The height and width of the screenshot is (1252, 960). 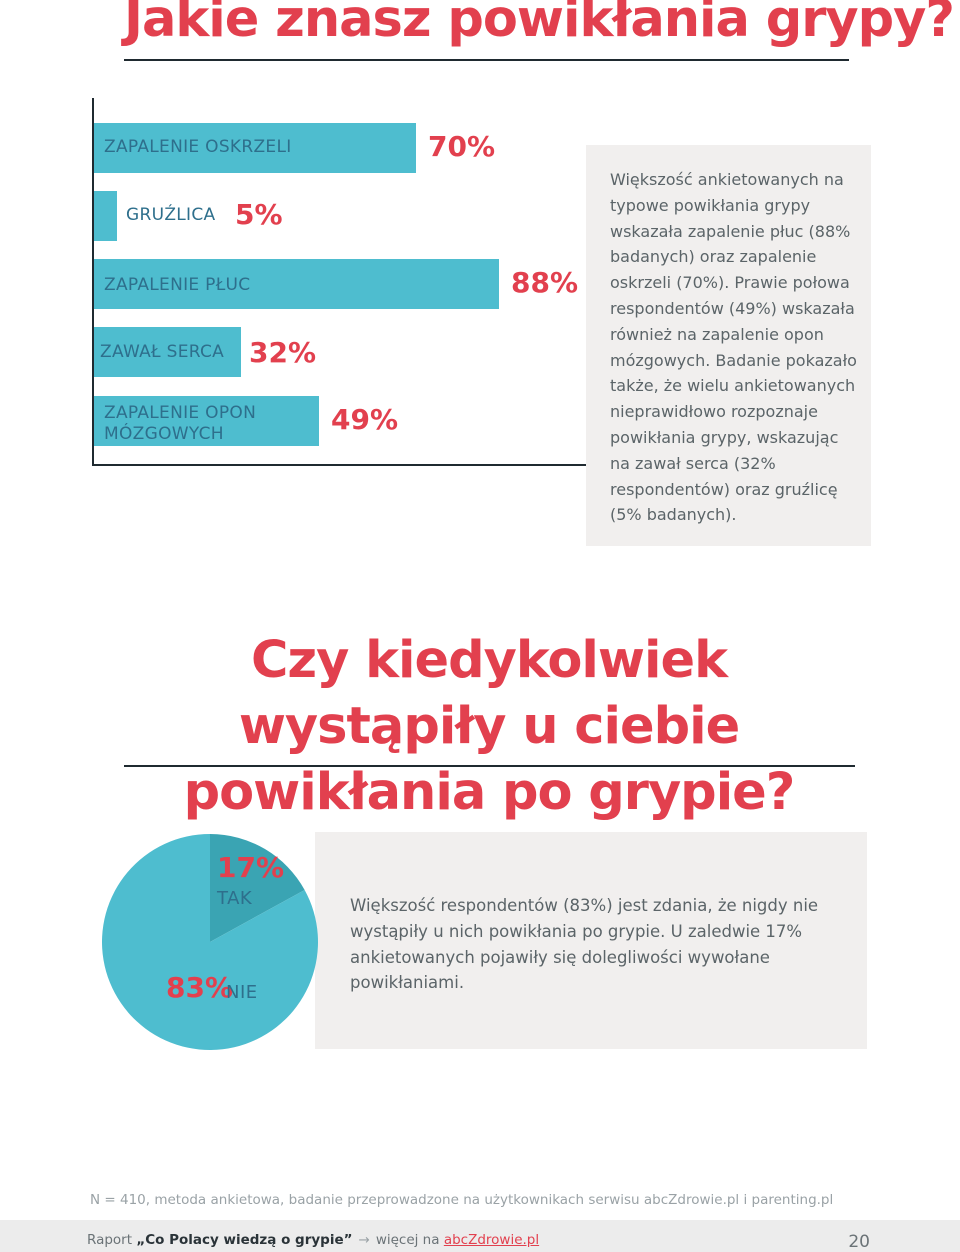 What do you see at coordinates (200, 987) in the screenshot?
I see `pie-value-nie: 83%` at bounding box center [200, 987].